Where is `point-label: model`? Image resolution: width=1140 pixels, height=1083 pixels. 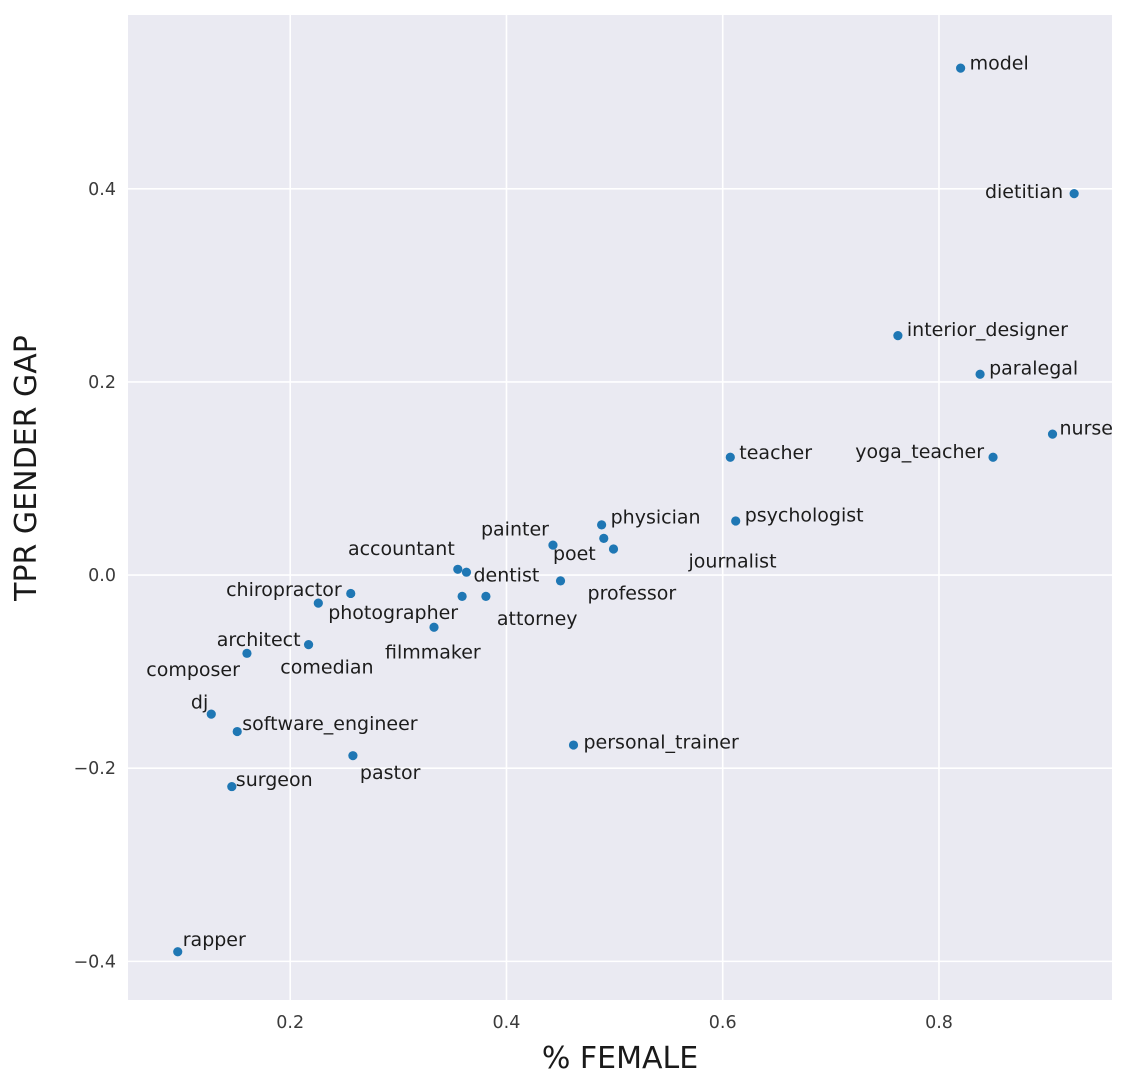
point-label: model is located at coordinates (999, 64).